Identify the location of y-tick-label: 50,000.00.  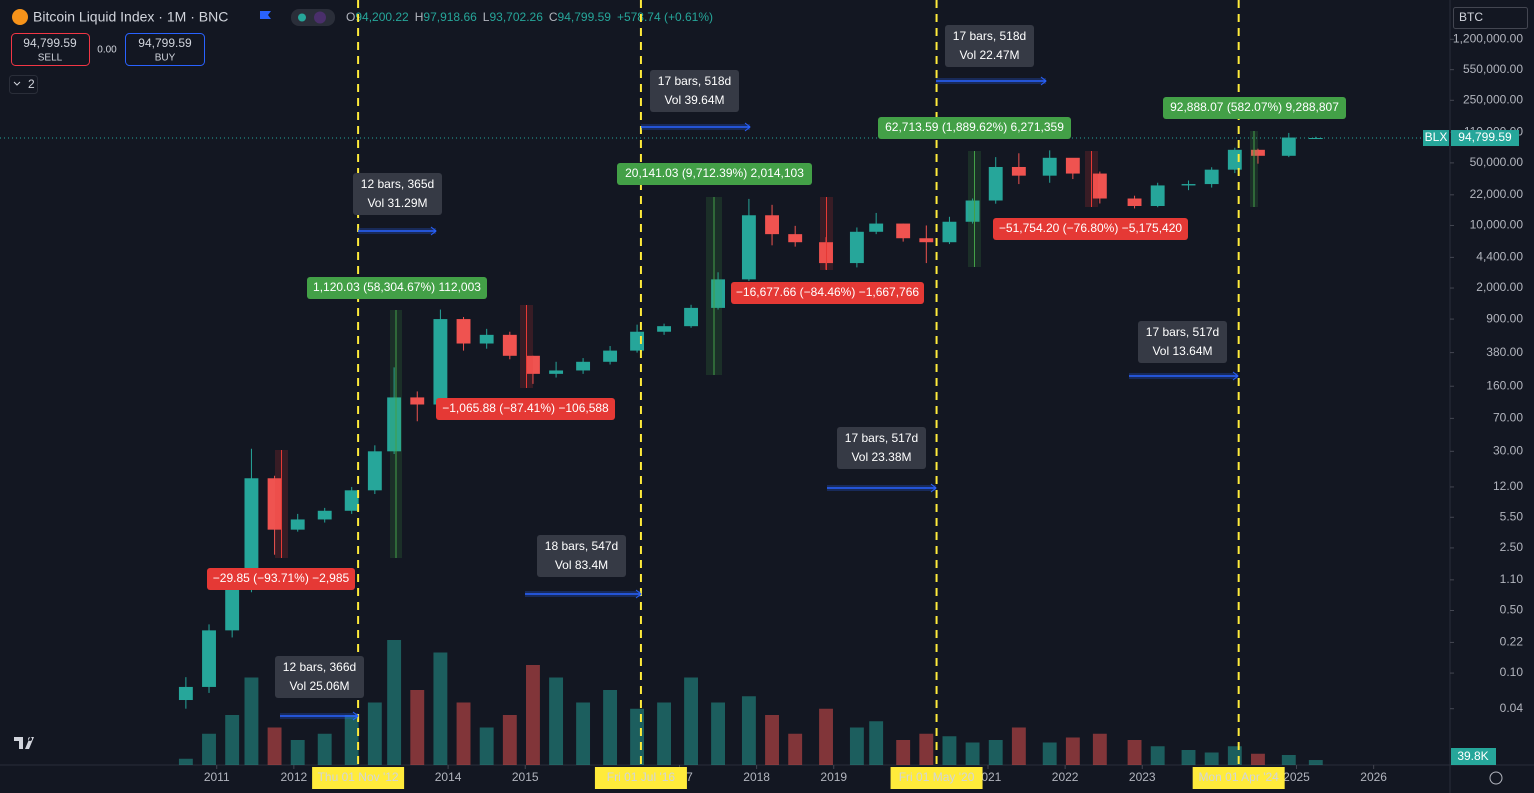
(1497, 162).